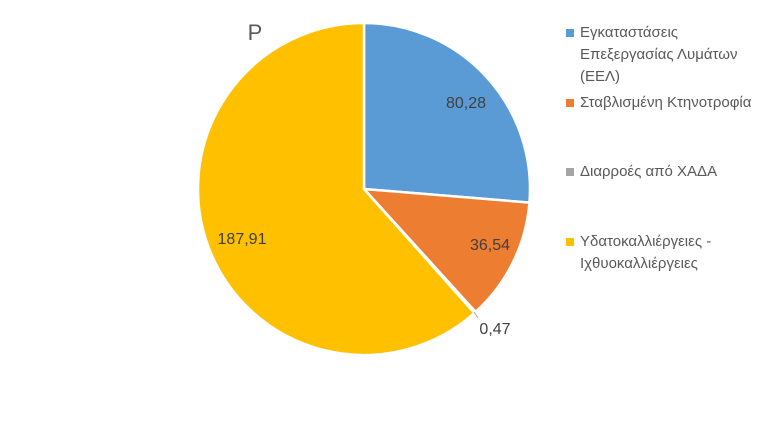  Describe the element at coordinates (255, 32) in the screenshot. I see `chart-title: P` at that location.